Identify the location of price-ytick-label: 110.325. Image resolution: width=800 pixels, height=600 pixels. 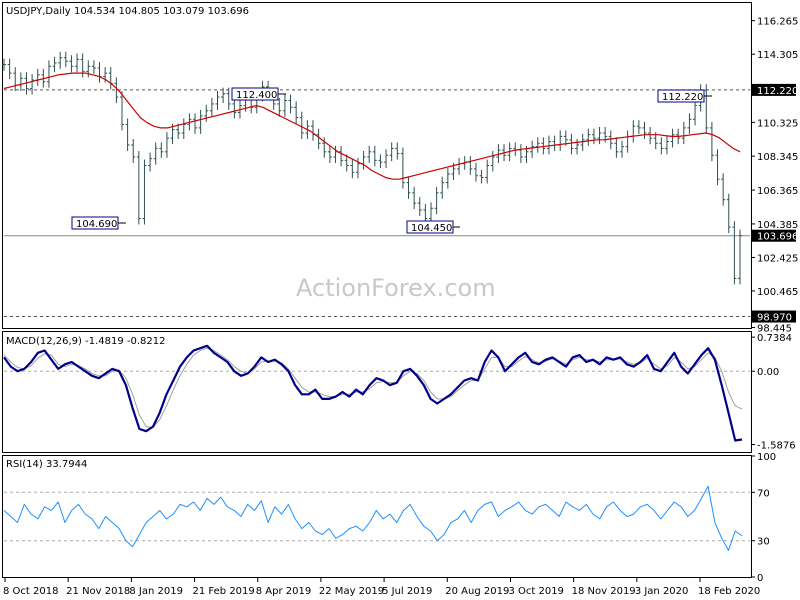
(777, 123).